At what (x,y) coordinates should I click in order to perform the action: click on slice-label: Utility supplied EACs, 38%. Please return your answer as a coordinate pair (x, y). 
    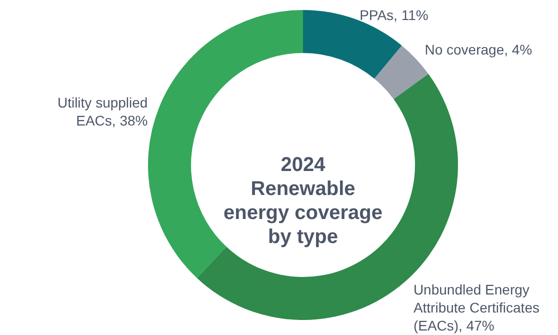
    Looking at the image, I should click on (102, 111).